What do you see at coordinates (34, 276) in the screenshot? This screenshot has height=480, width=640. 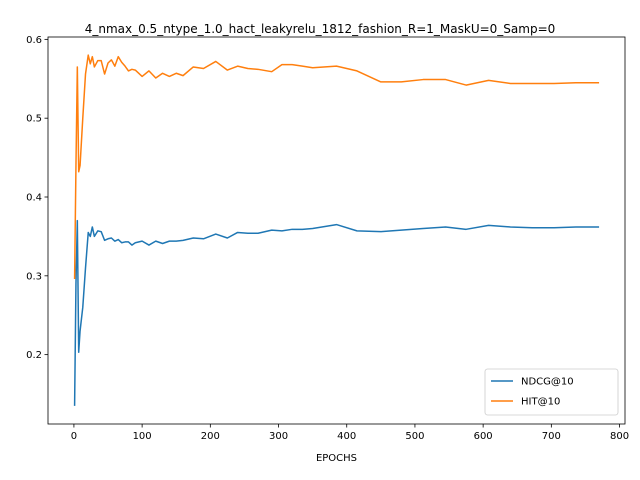 I see `y-tick-label: 0.3` at bounding box center [34, 276].